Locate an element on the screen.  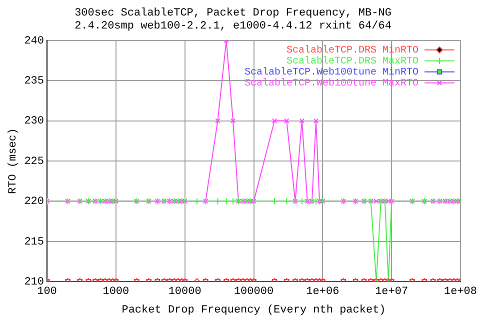
x-tick-label: 10000 is located at coordinates (185, 292).